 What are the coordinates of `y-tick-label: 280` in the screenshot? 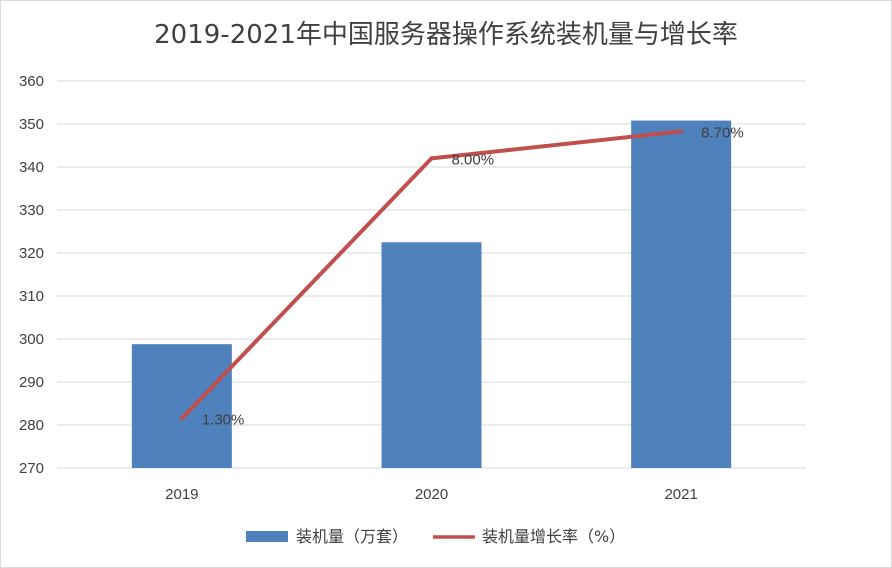 It's located at (31, 425).